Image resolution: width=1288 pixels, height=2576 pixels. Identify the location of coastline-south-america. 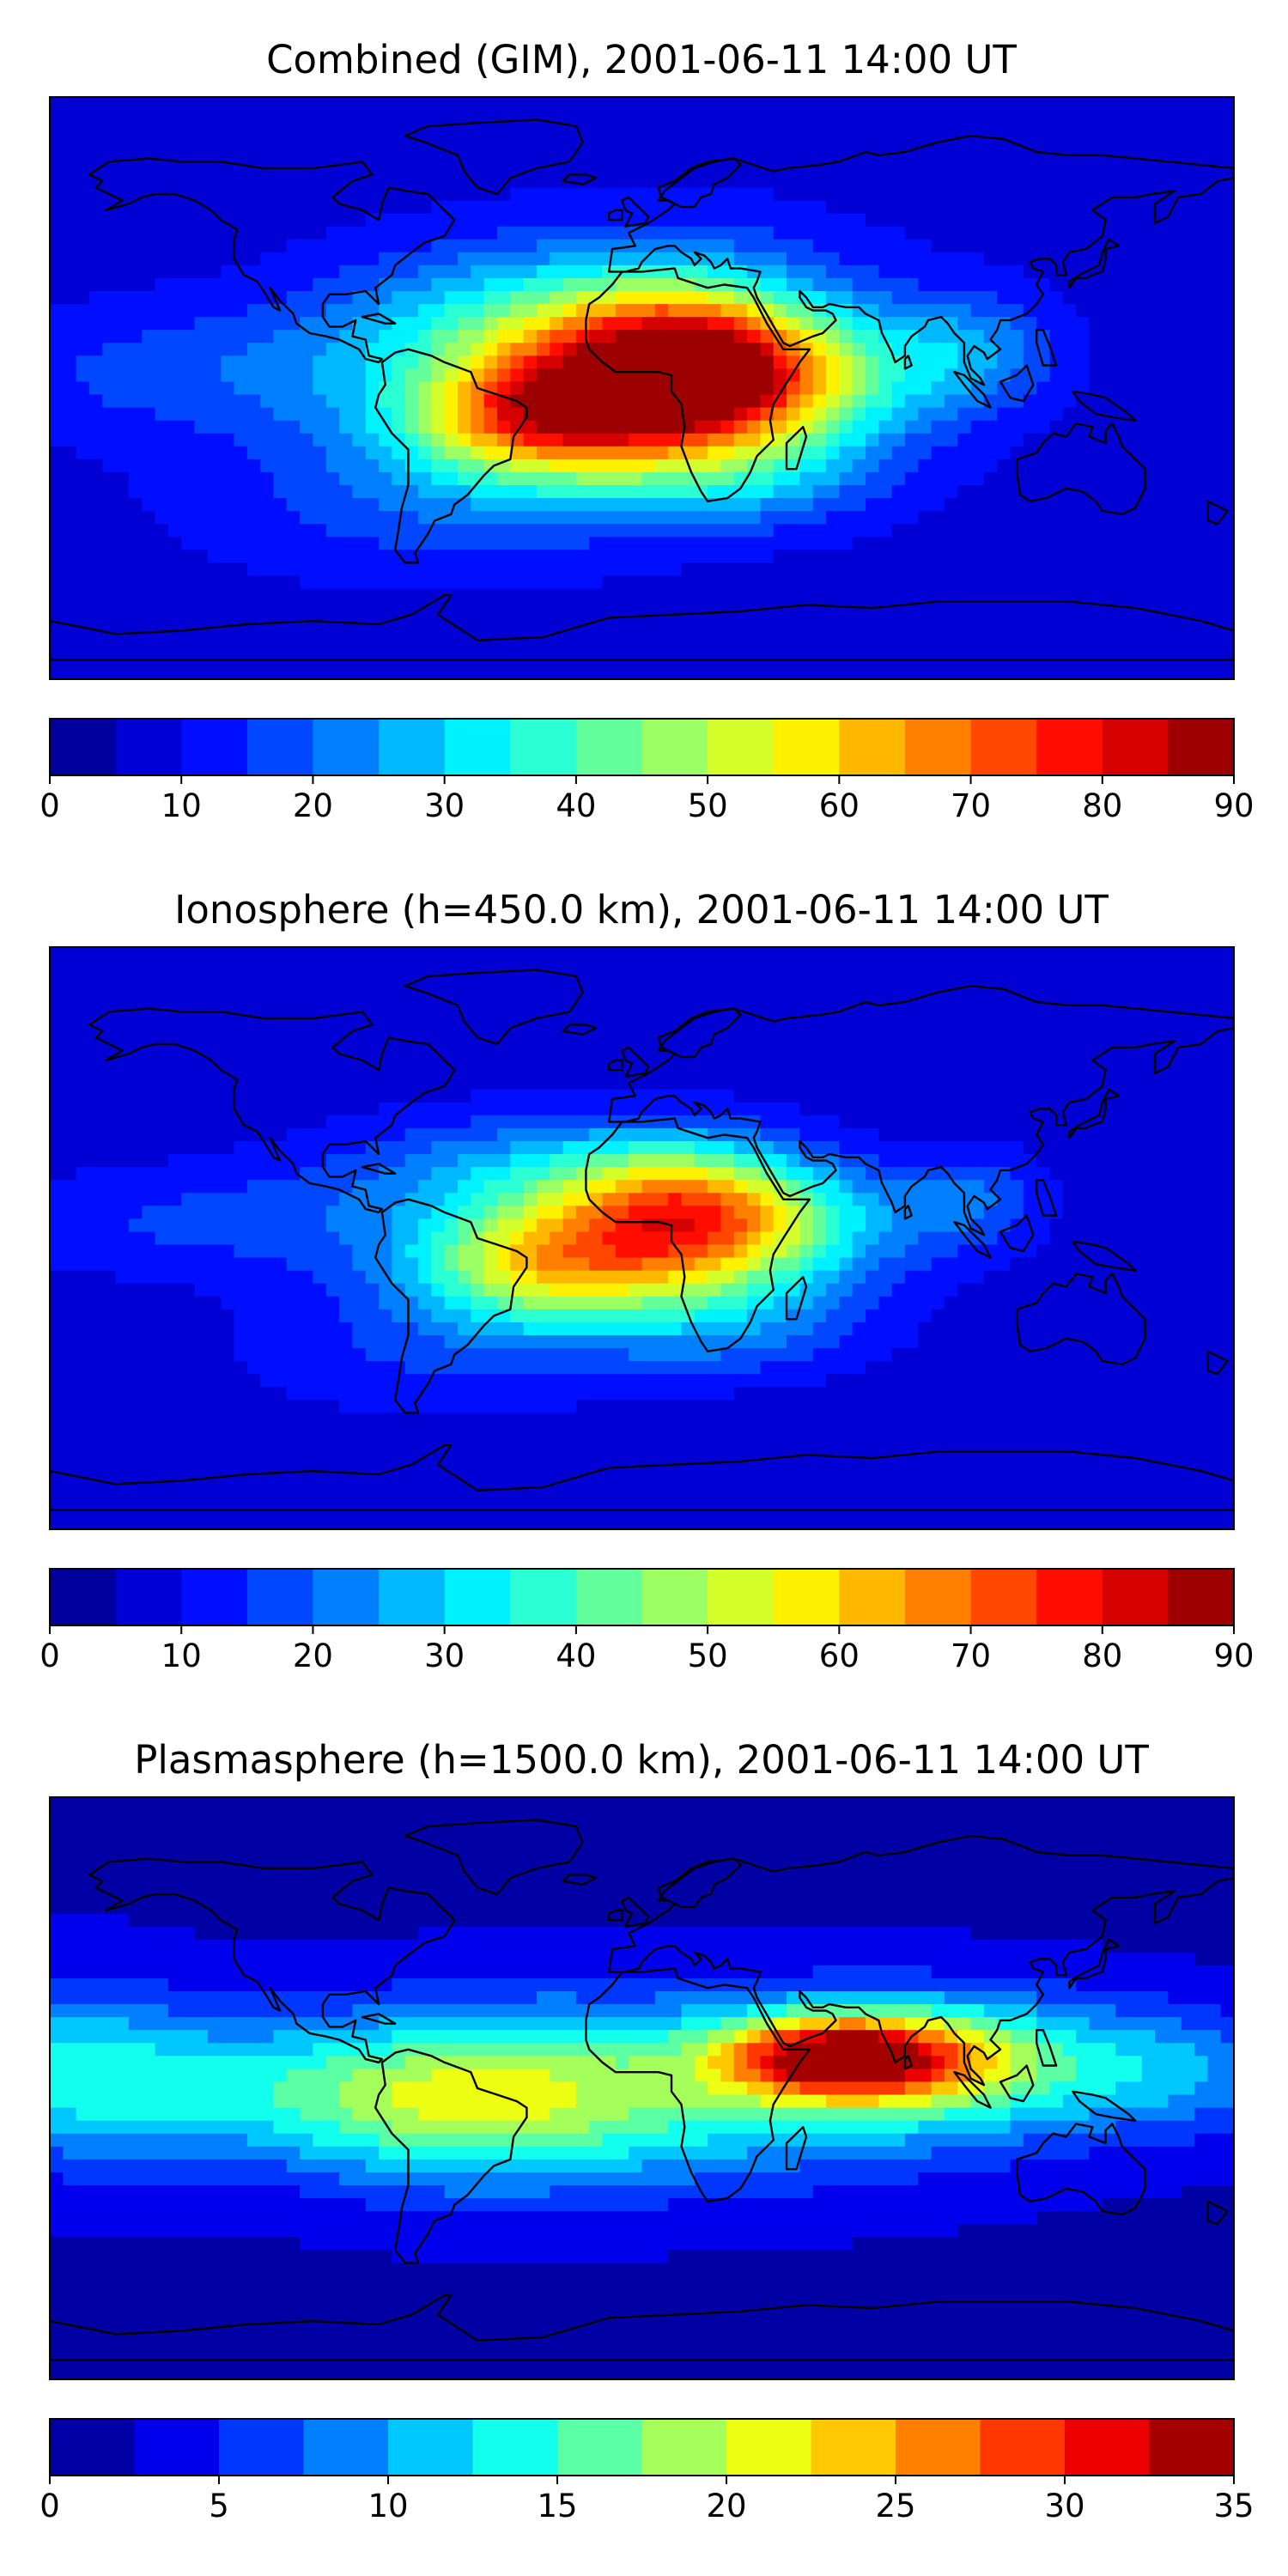
(451, 2156).